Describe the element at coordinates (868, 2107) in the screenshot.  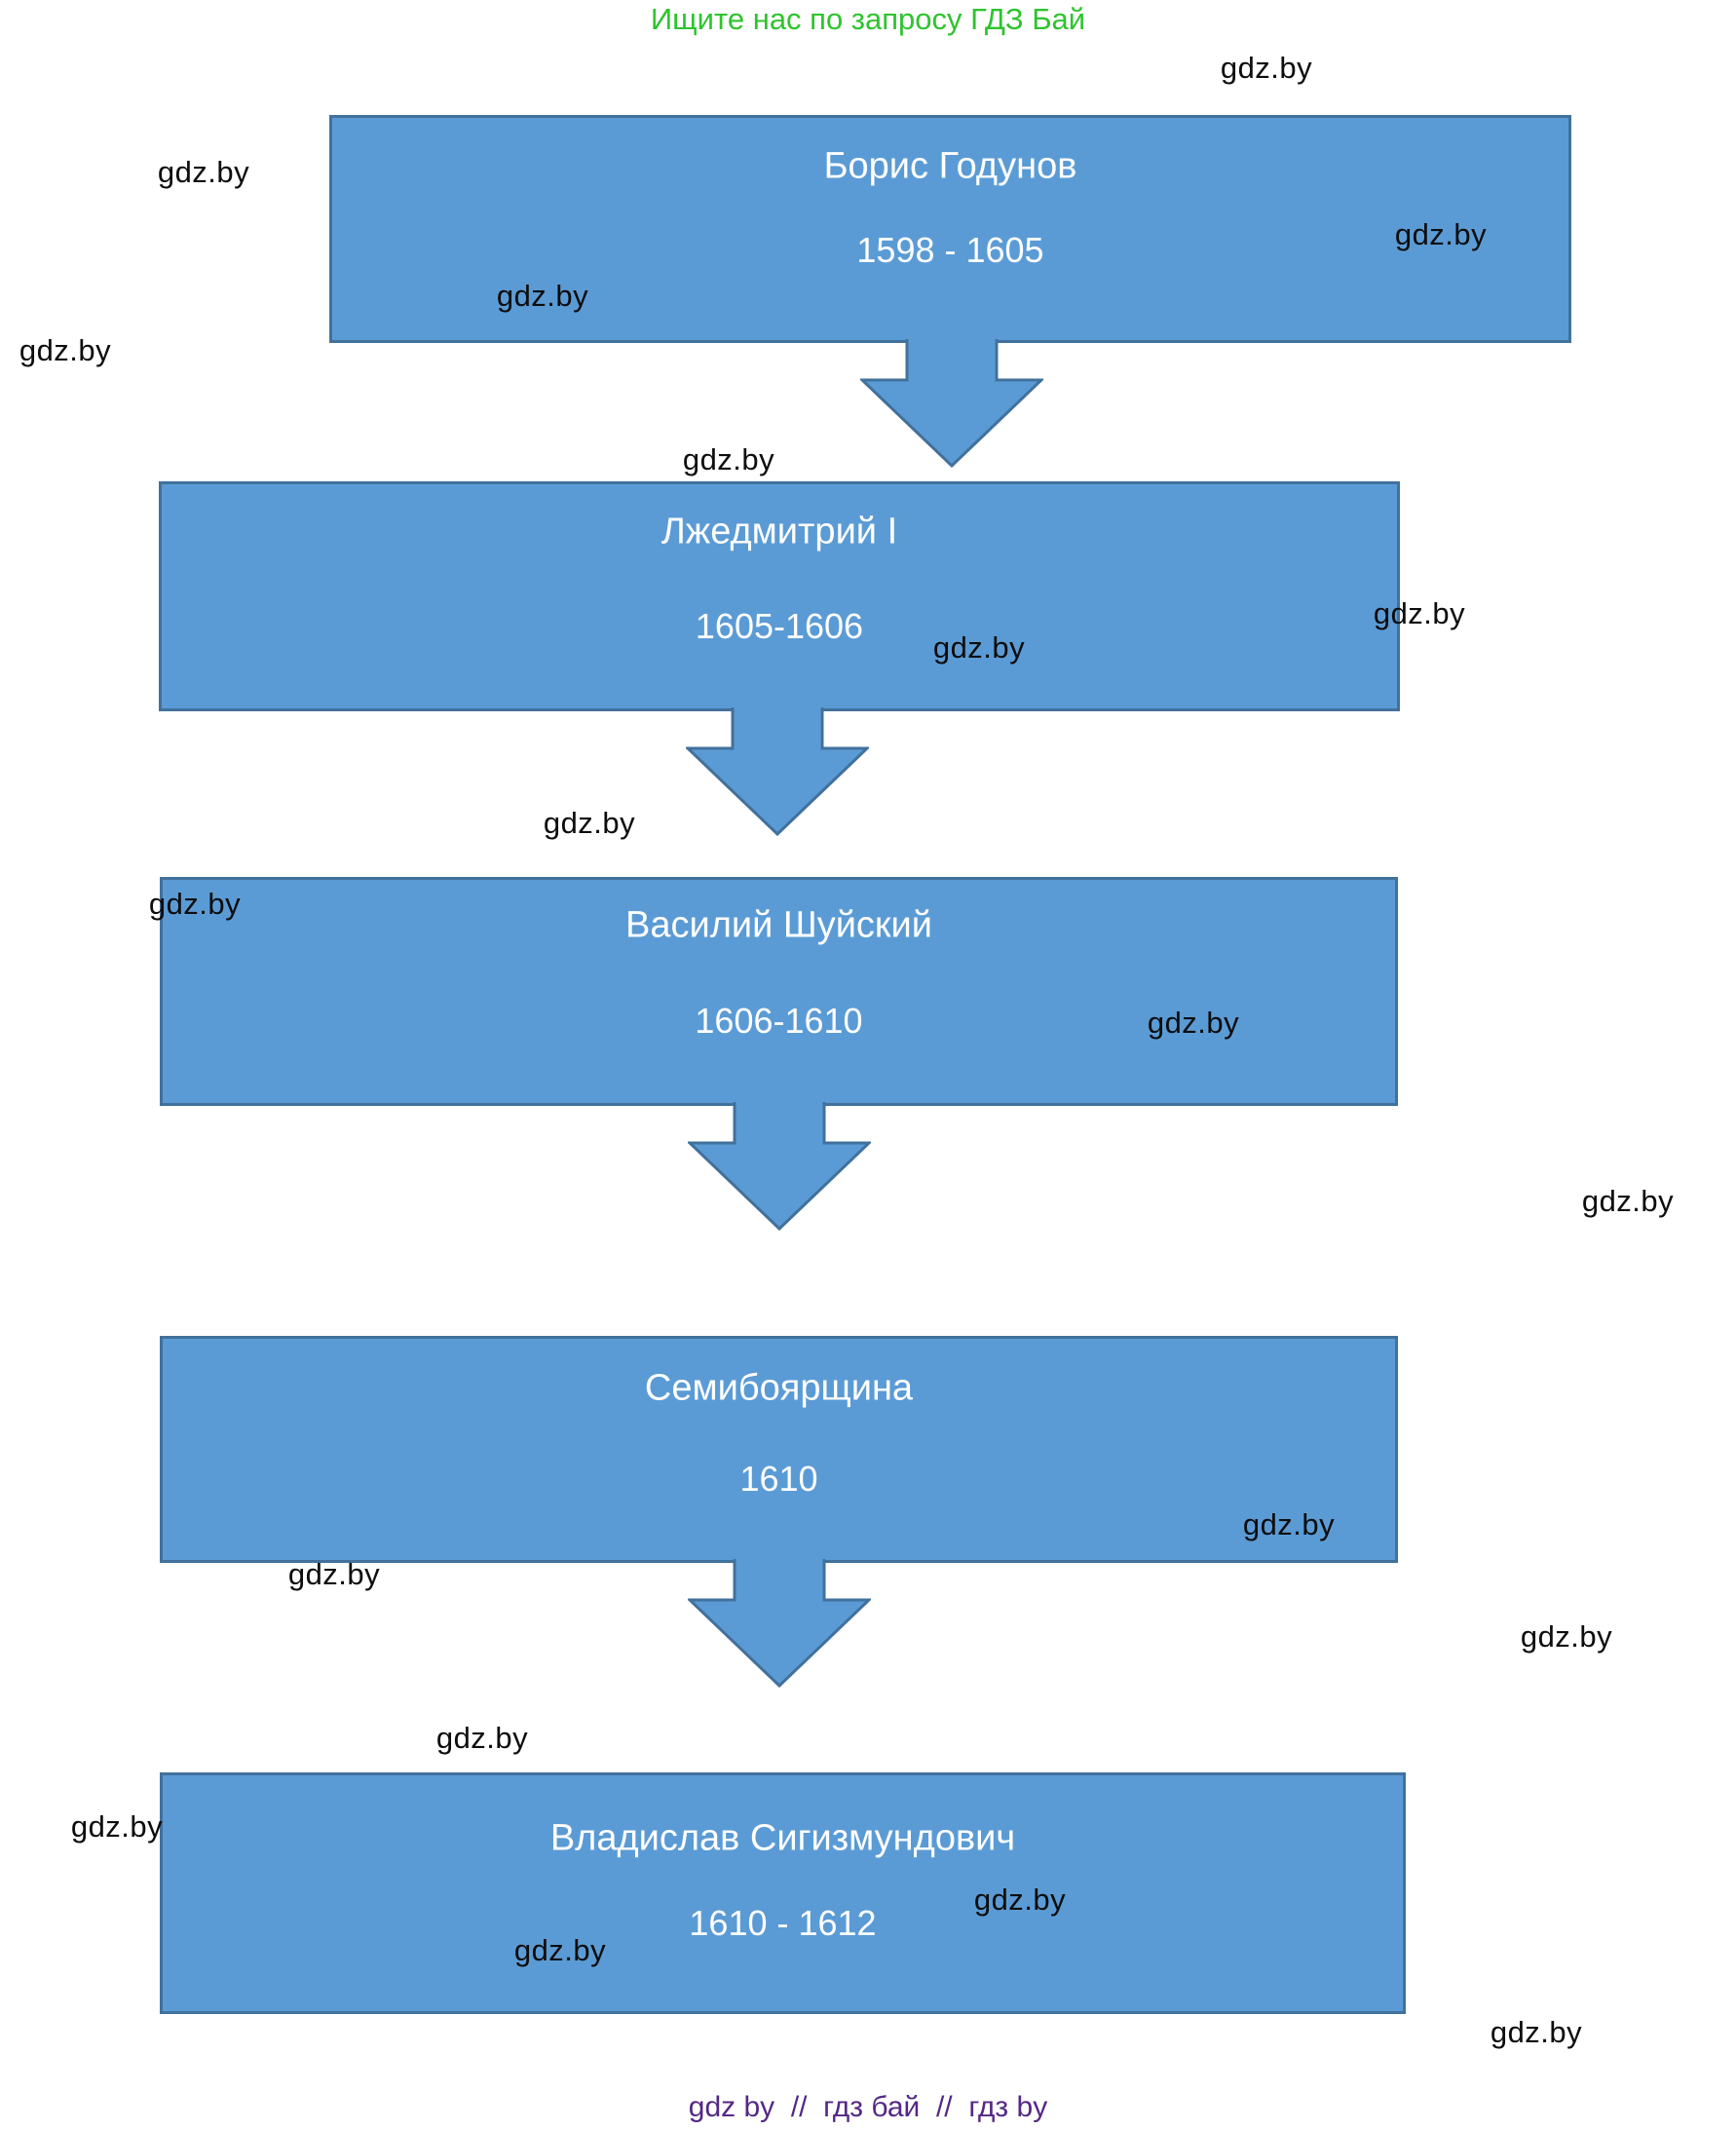
I see `footer-watermark-text: gdz by // гдз бай // гдз by` at that location.